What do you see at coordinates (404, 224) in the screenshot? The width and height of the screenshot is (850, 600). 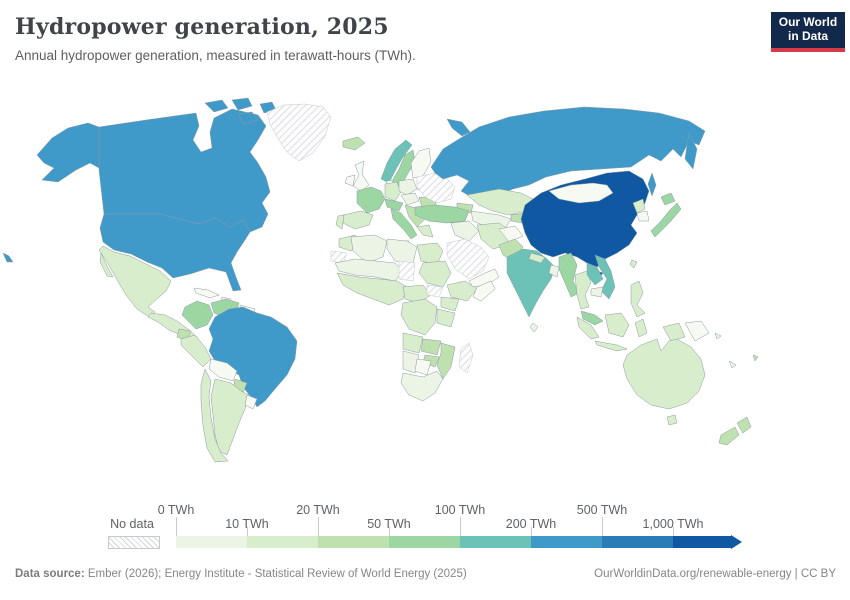 I see `country-italy` at bounding box center [404, 224].